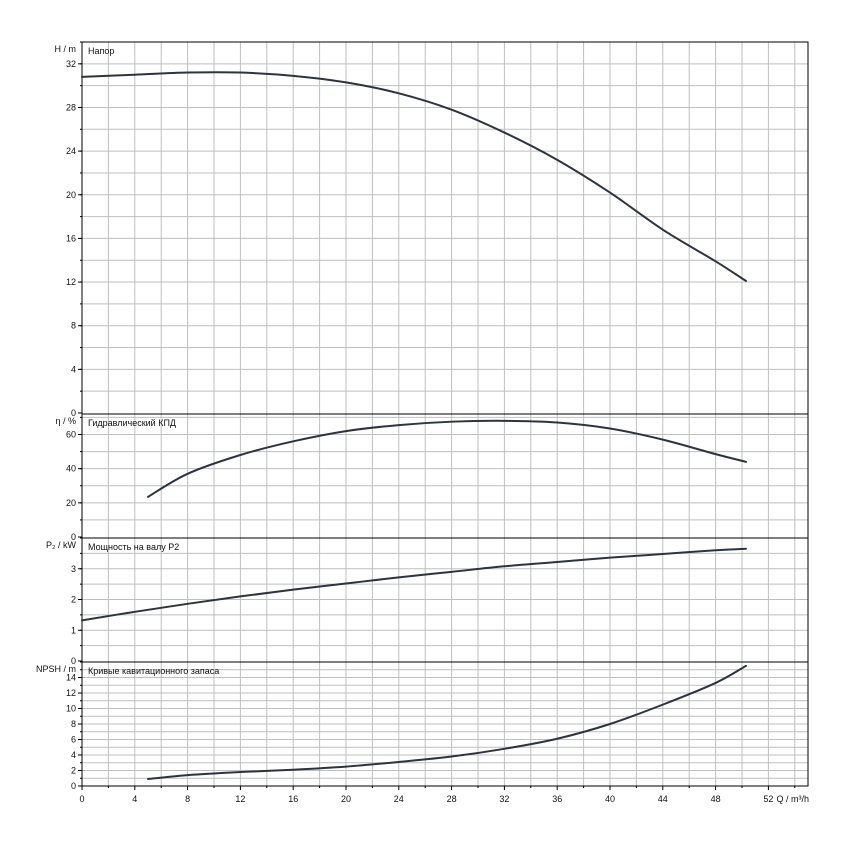 This screenshot has height=855, width=850. Describe the element at coordinates (663, 799) in the screenshot. I see `x-tick-label: 44` at that location.